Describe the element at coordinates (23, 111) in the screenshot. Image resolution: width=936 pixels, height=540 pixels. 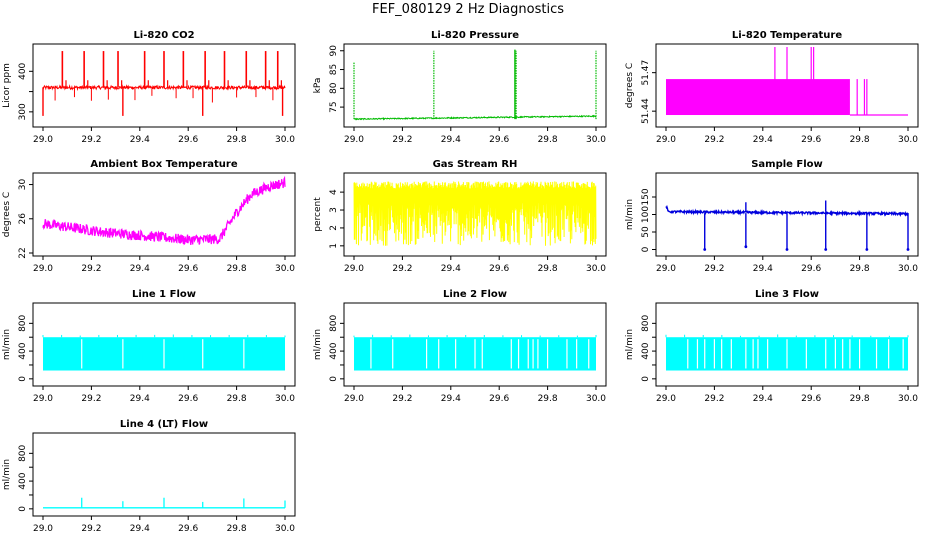
I see `y-tick-label: 300` at that location.